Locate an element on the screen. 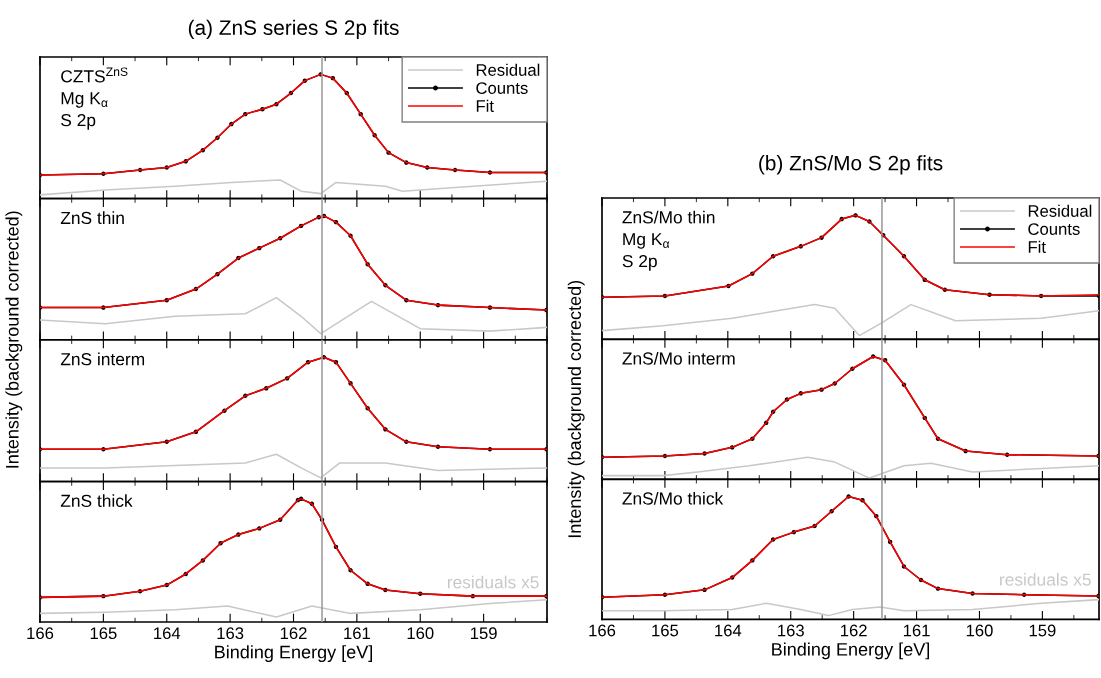  text: ZnS/Mo thin Mg K$_{α}$ S 2p is located at coordinates (668, 240).